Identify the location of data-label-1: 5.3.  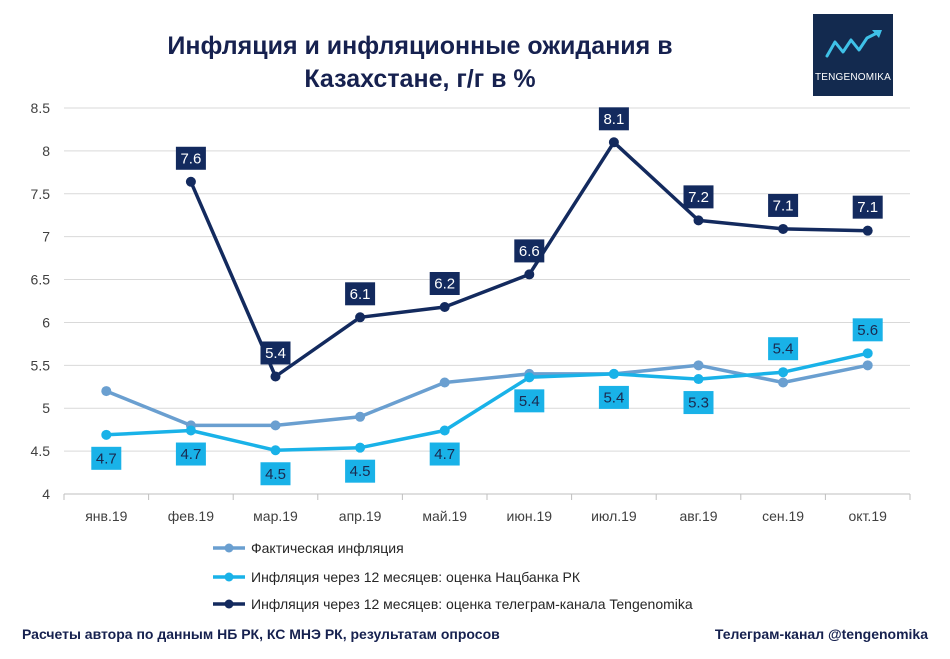
(698, 403).